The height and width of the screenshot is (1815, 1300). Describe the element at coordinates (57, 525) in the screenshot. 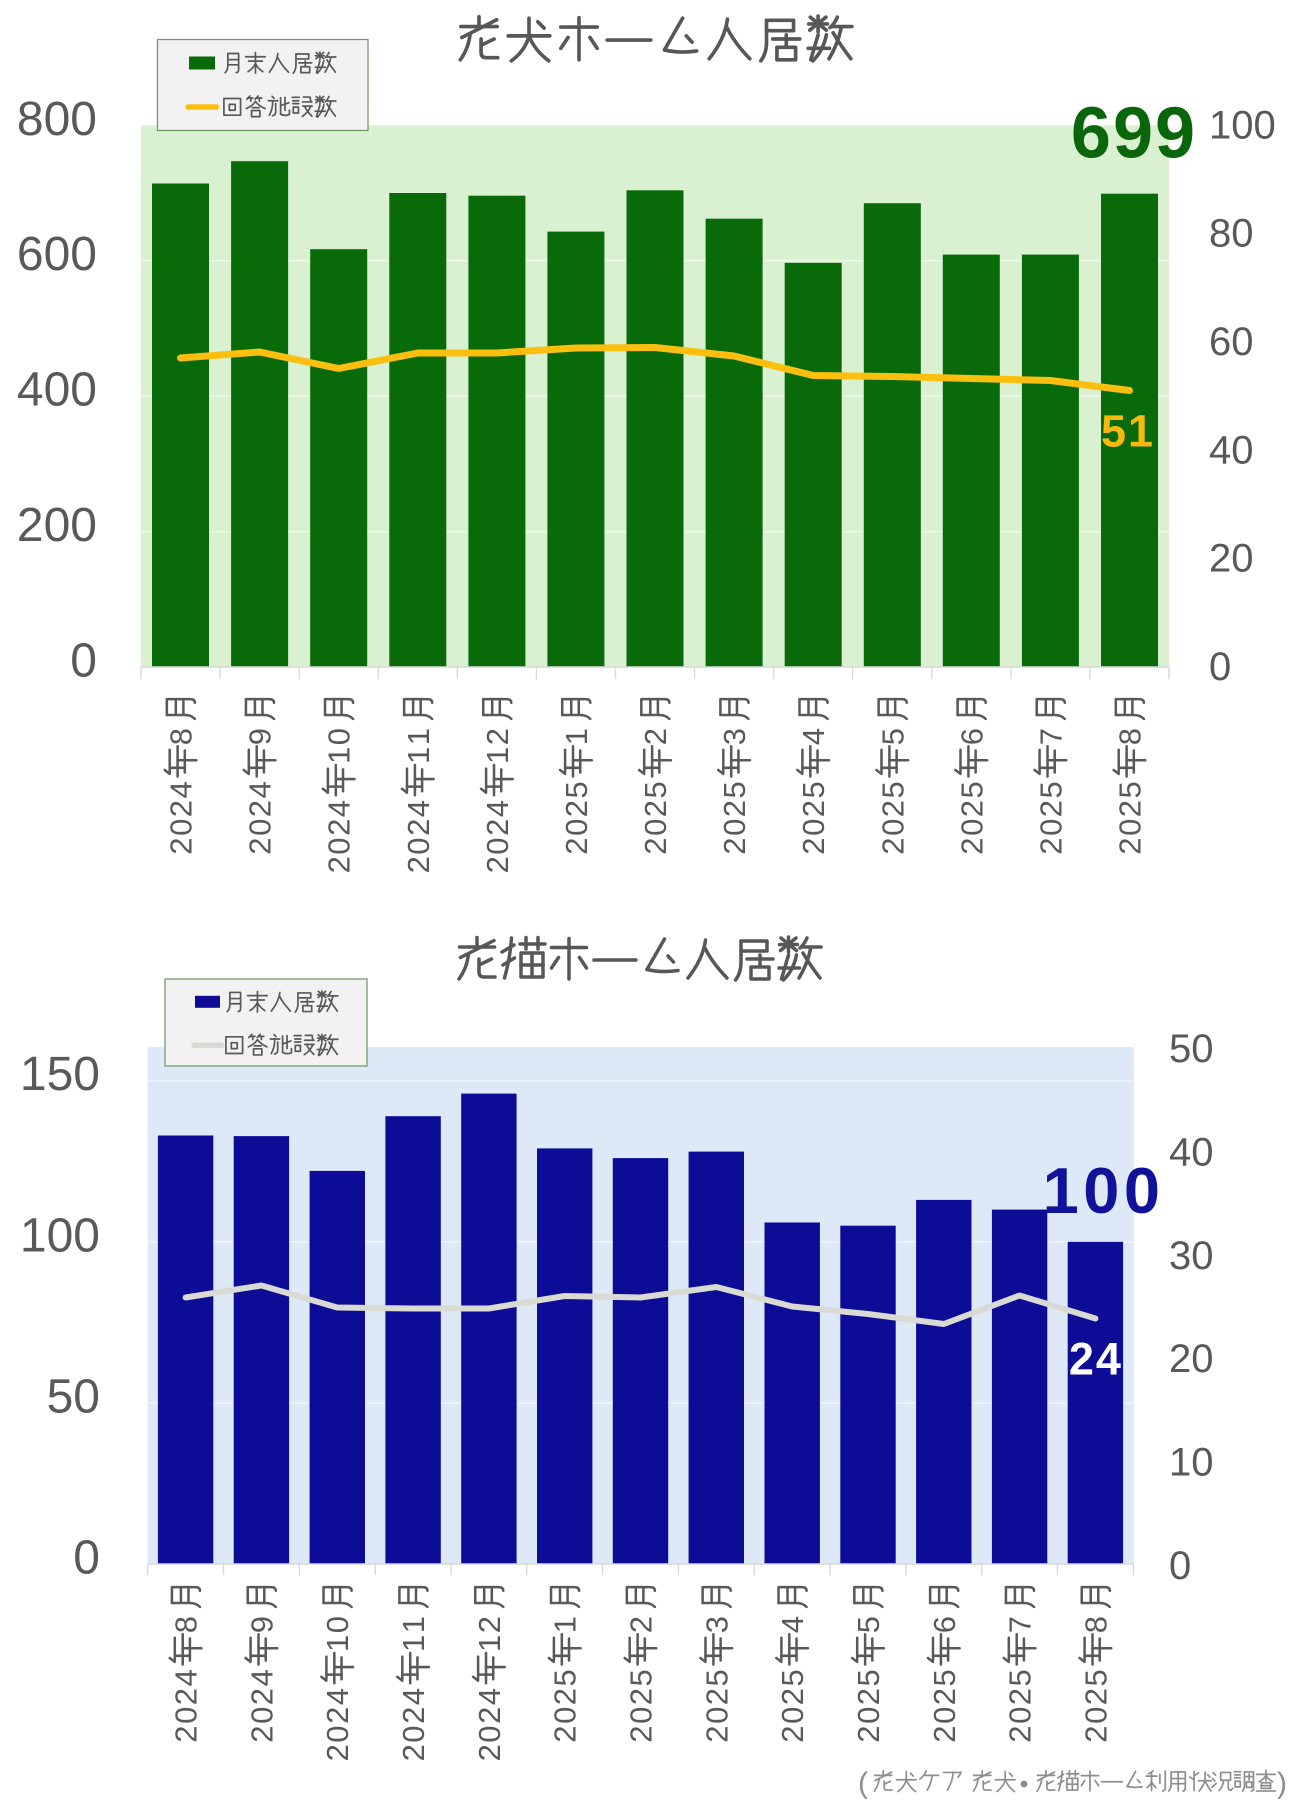

I see `svg-text: 200` at that location.